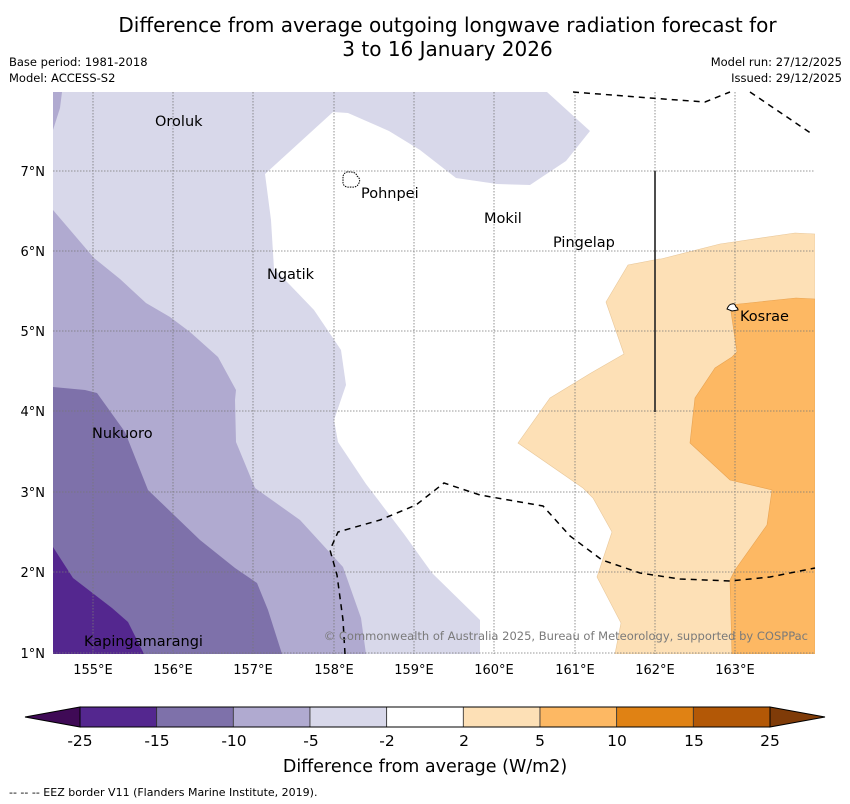 The width and height of the screenshot is (850, 804). What do you see at coordinates (310, 741) in the screenshot?
I see `colorbar-tick-label: -5` at bounding box center [310, 741].